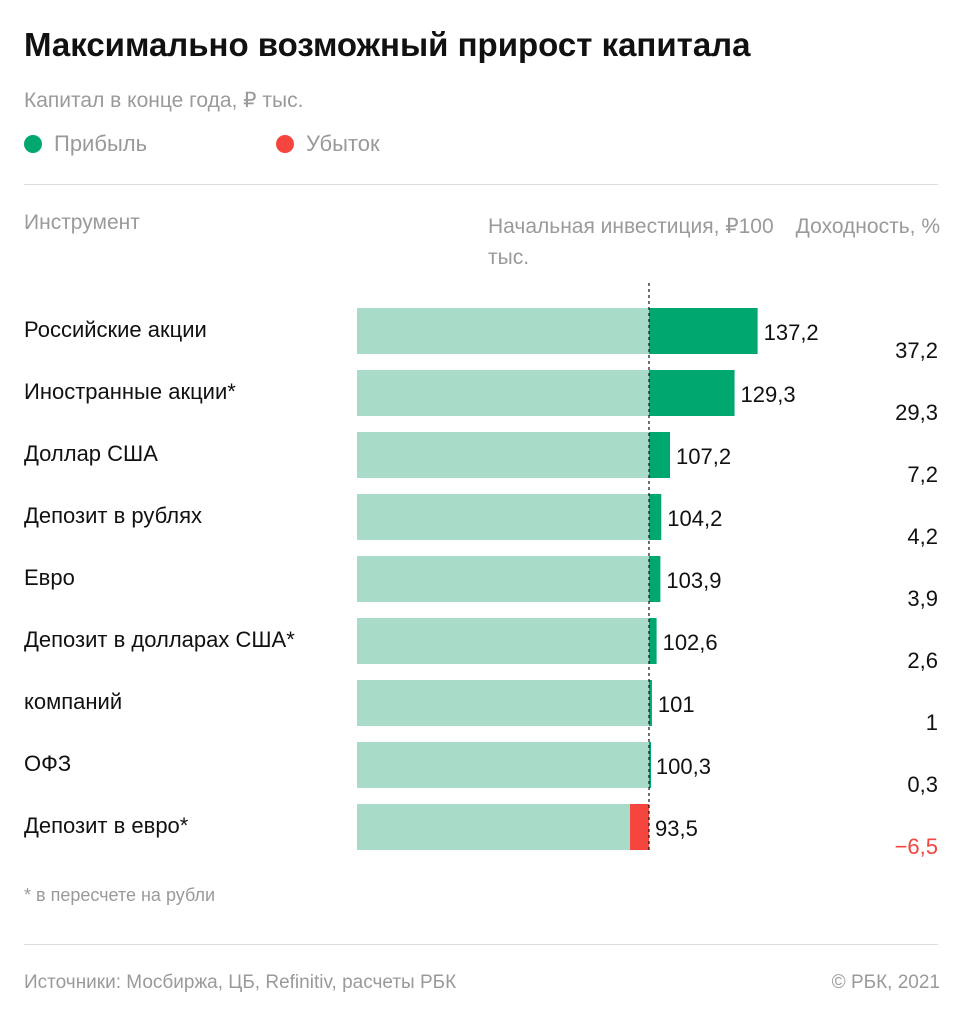 The image size is (962, 1024). I want to click on category-label: Депозит в евро*, so click(106, 825).